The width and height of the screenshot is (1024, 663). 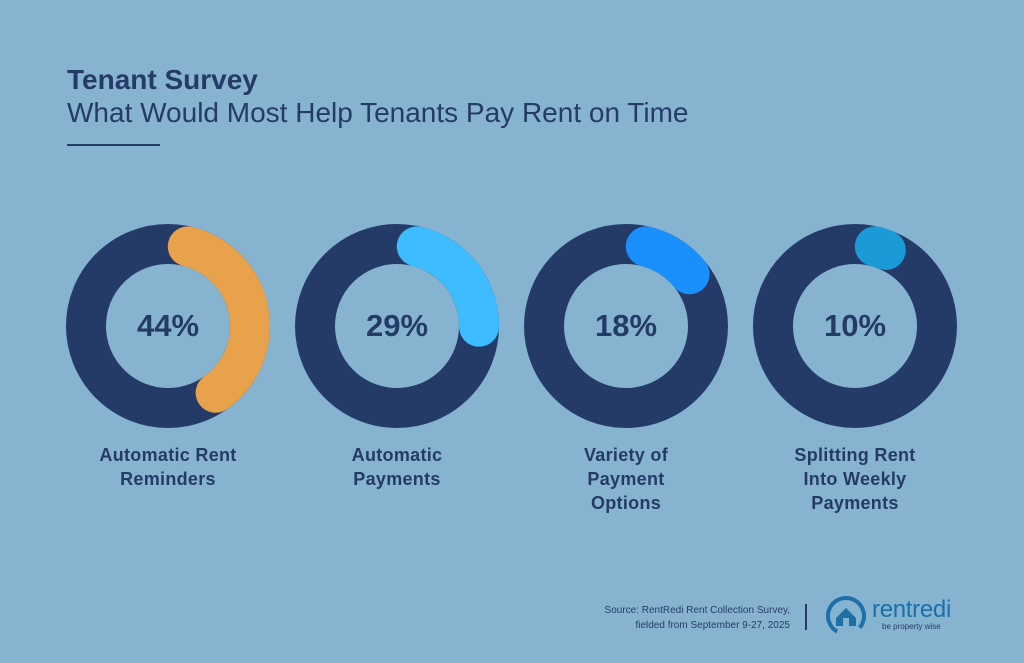 I want to click on source-line-2: fielded from September 9-27, 2025, so click(x=712, y=625).